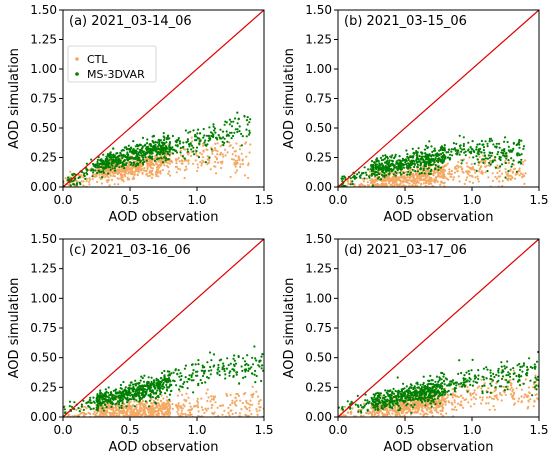 The image size is (550, 458). Describe the element at coordinates (404, 200) in the screenshot. I see `x-tick-label: 0.5` at that location.